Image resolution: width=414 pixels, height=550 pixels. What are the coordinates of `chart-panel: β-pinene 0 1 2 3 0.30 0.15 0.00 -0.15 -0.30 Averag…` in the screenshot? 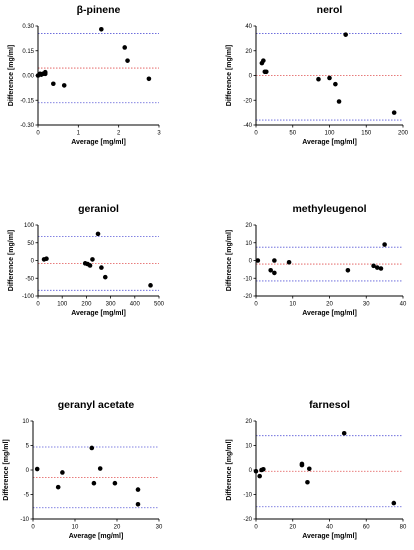 It's located at (84, 75).